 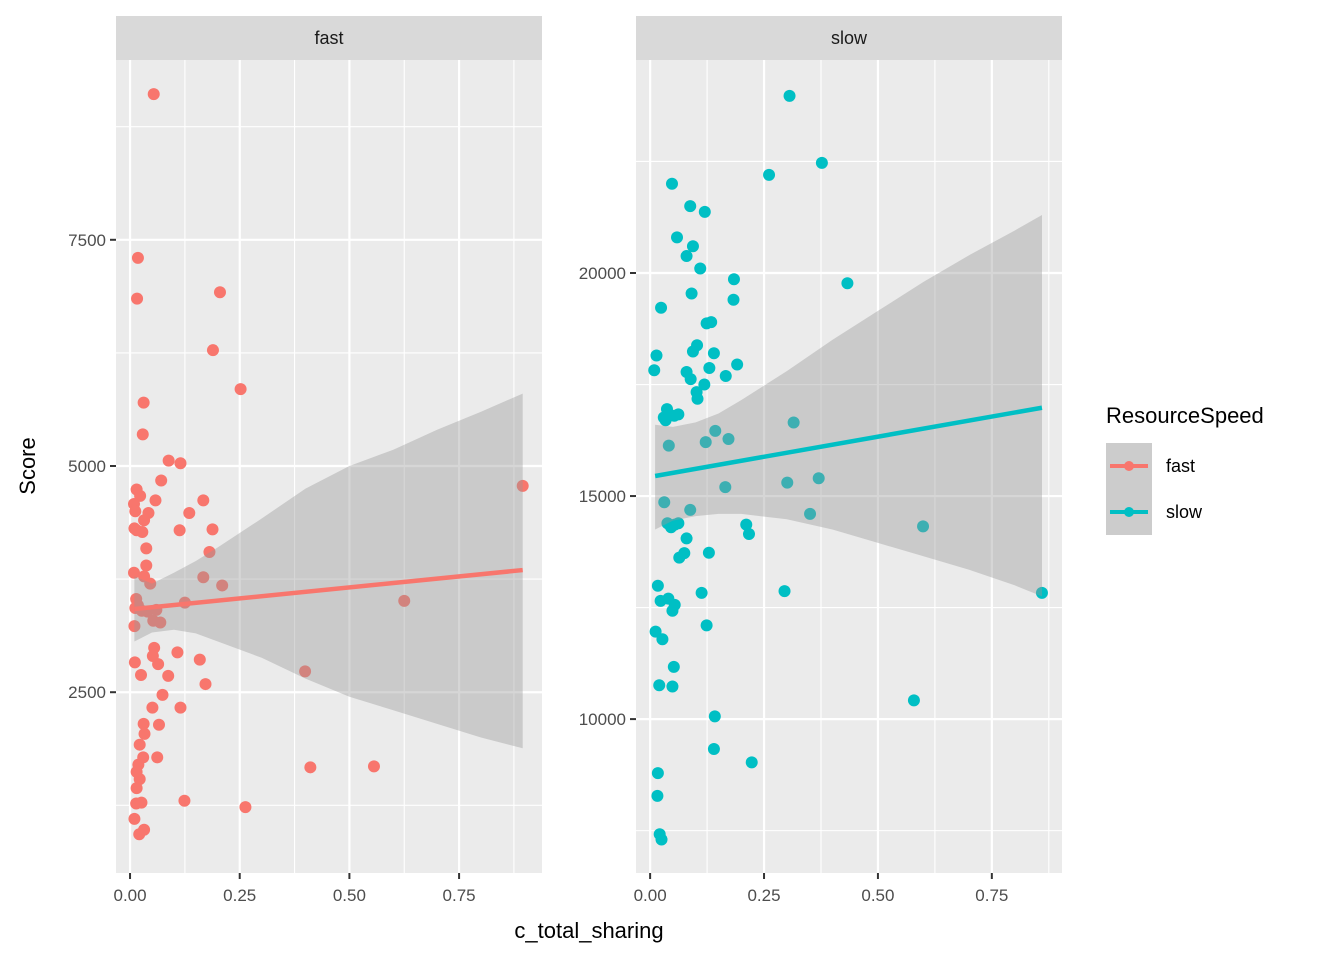 I want to click on fit-line-fast, so click(x=328, y=589).